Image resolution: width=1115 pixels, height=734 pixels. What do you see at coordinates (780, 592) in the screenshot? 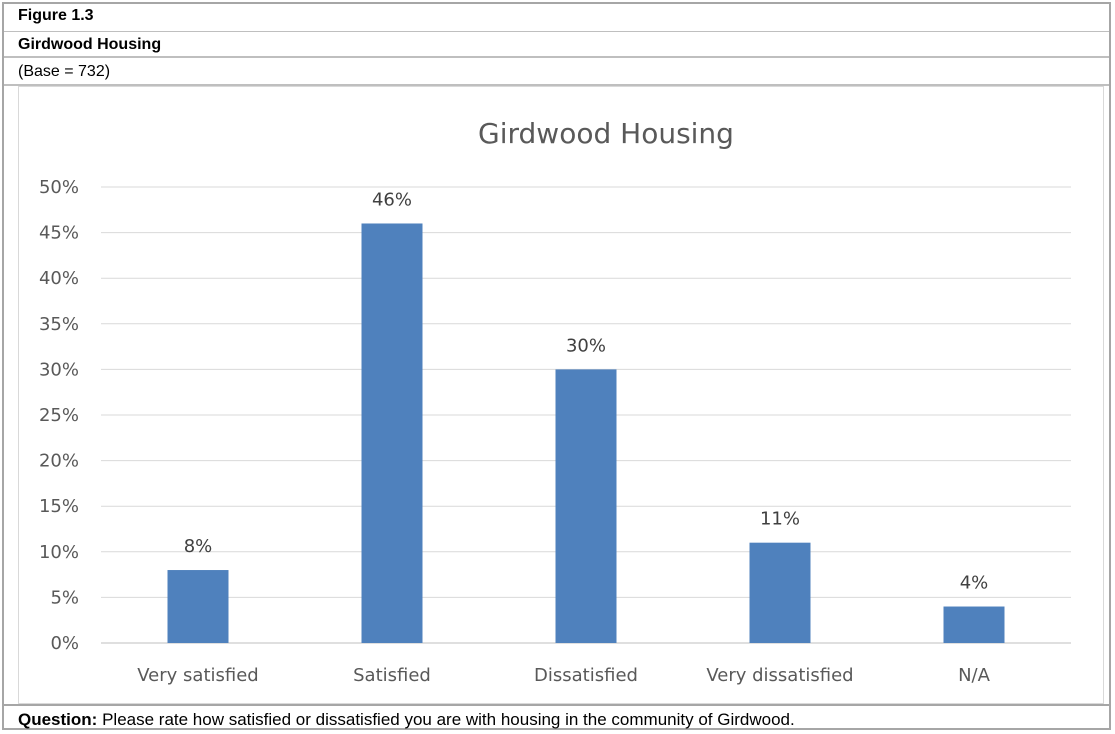
I see `bar-very-dissatisfied` at bounding box center [780, 592].